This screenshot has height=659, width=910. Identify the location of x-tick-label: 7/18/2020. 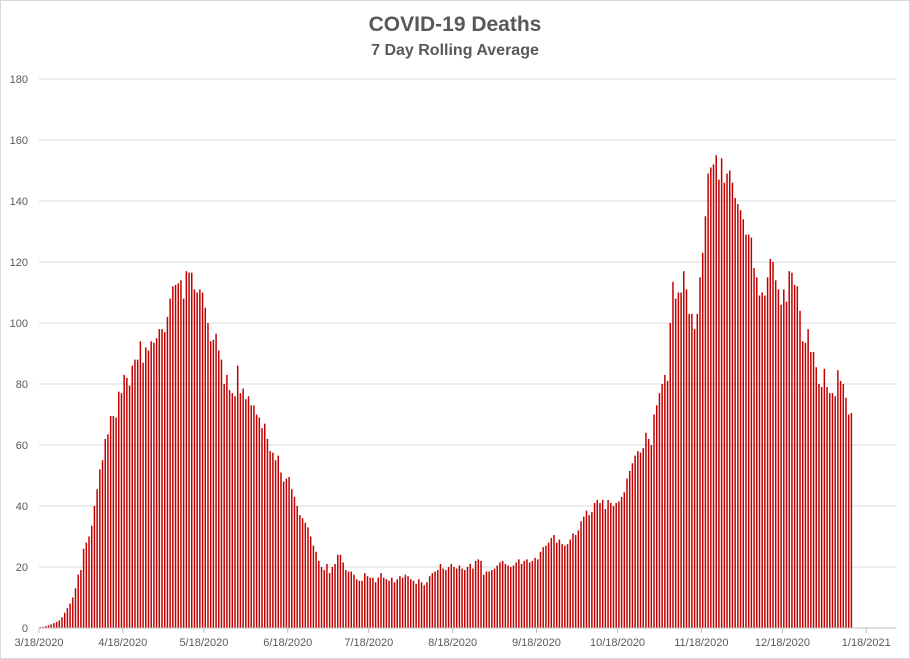
(368, 643).